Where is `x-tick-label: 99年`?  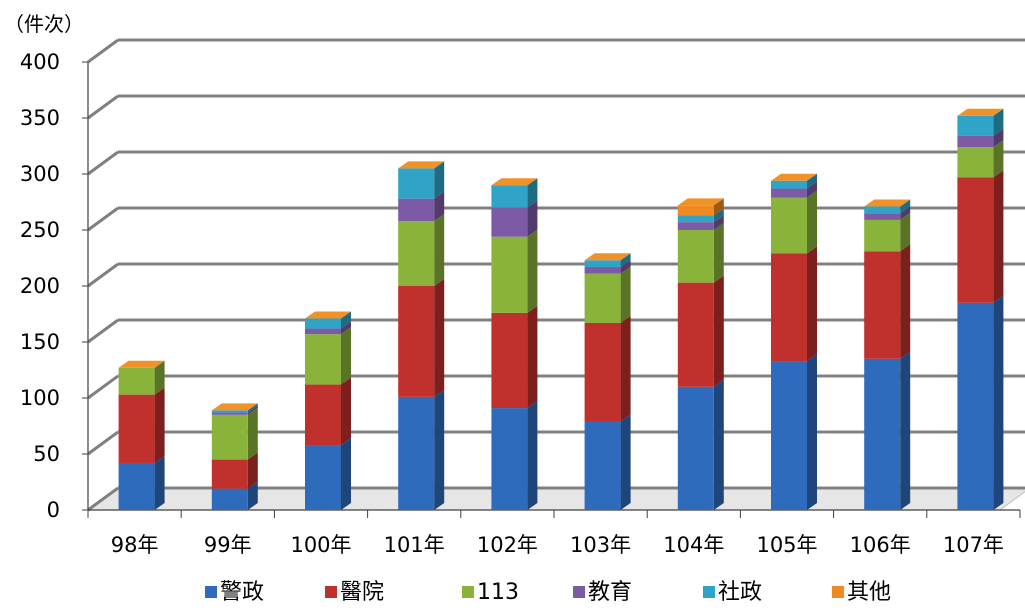 x-tick-label: 99年 is located at coordinates (228, 545).